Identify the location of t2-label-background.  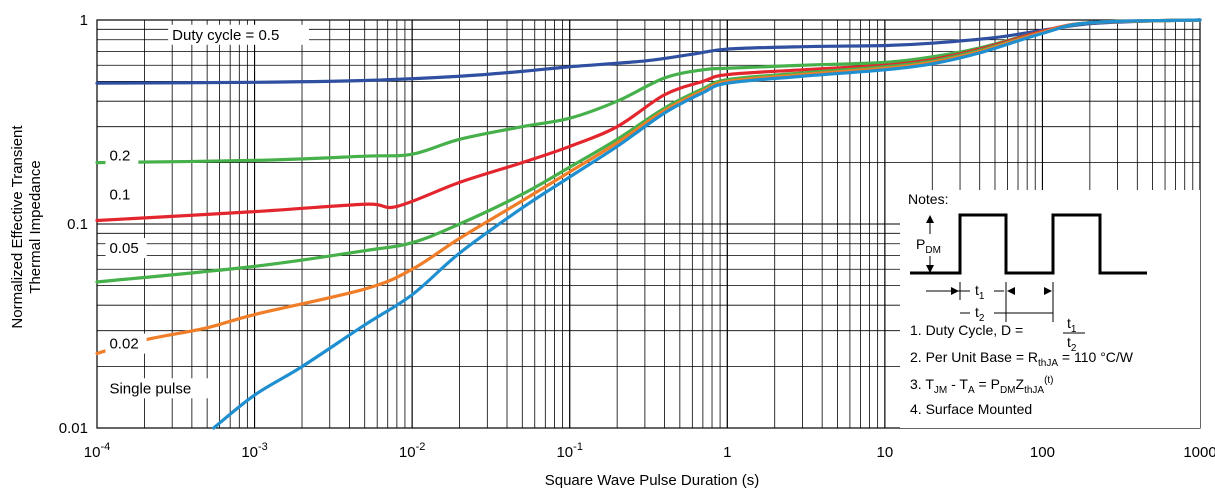
(982, 312).